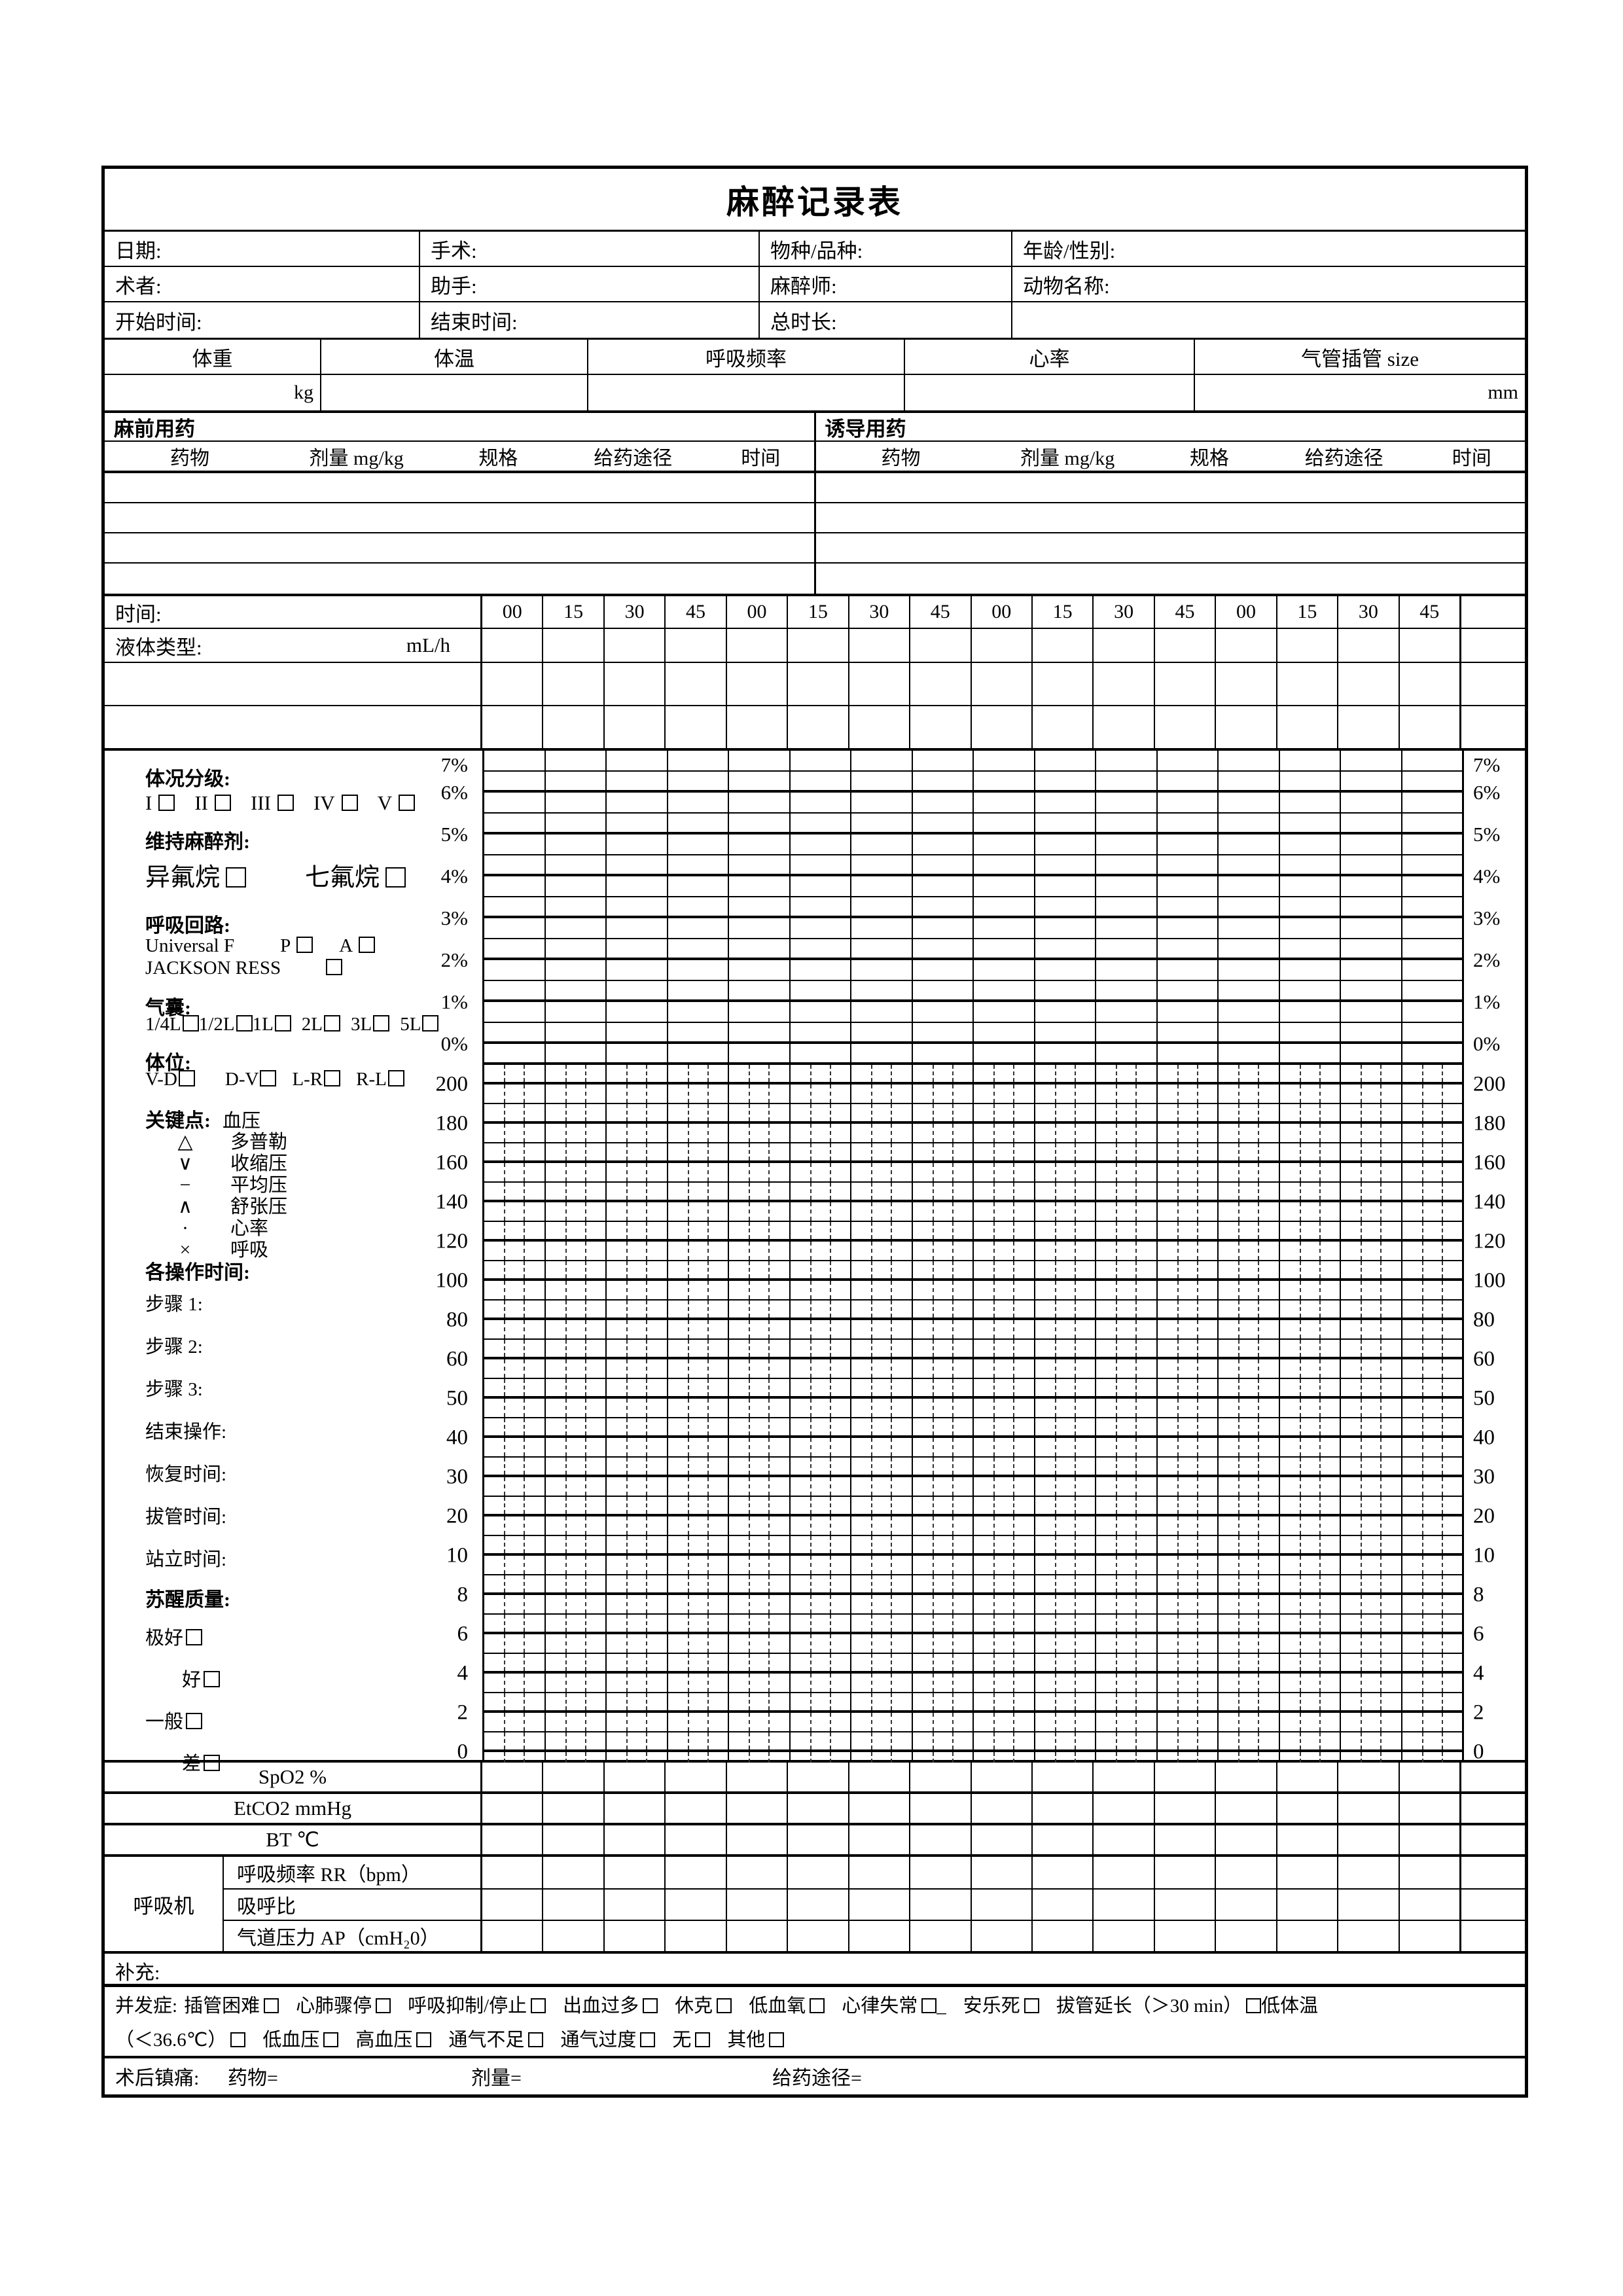 The height and width of the screenshot is (2296, 1623). Describe the element at coordinates (262, 320) in the screenshot. I see `info-cell: 开始时间:` at that location.